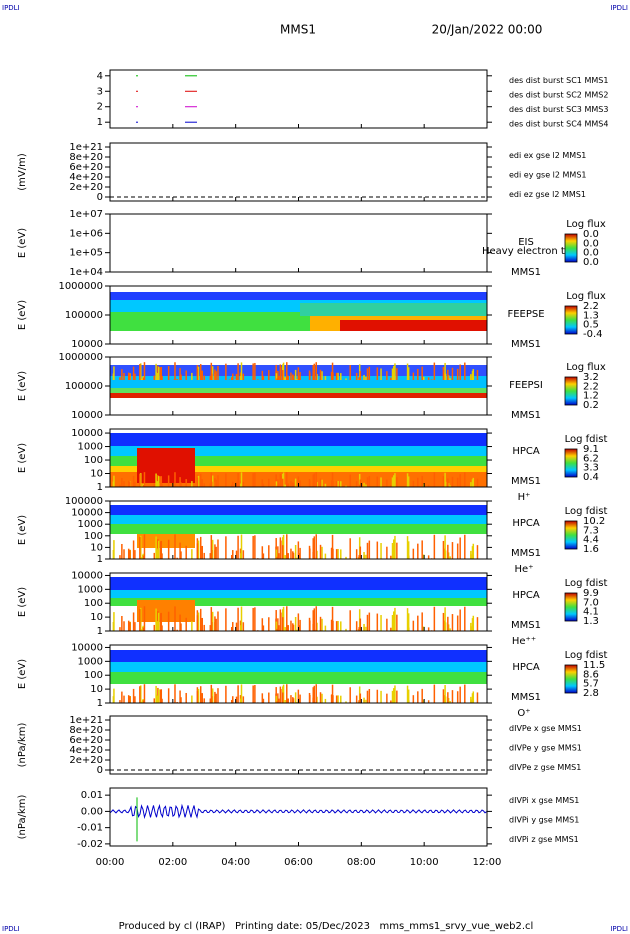 This screenshot has width=630, height=934. Describe the element at coordinates (571, 391) in the screenshot. I see `colorbar` at that location.